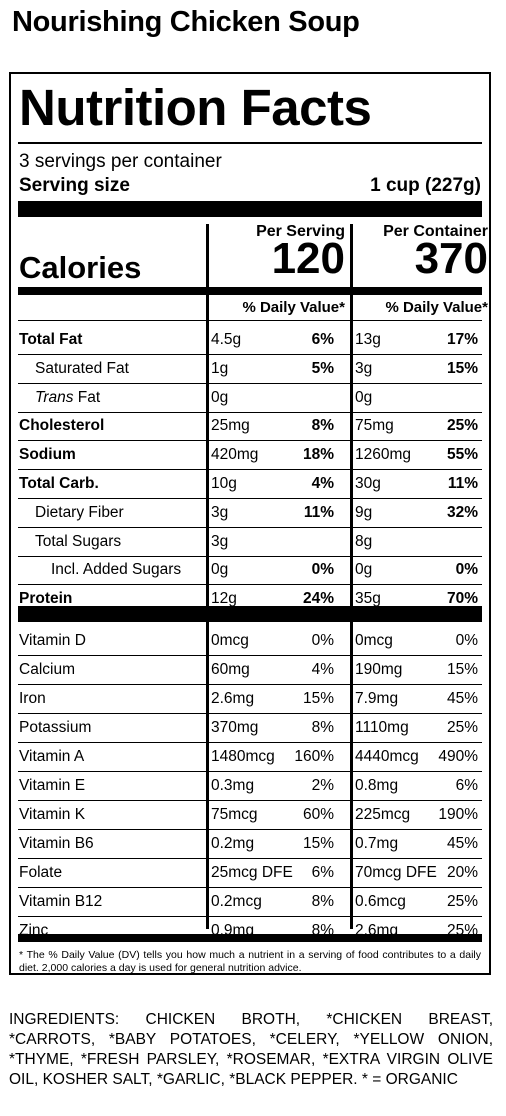 Image resolution: width=506 pixels, height=1116 pixels. What do you see at coordinates (462, 872) in the screenshot?
I see `container-dv: 20%` at bounding box center [462, 872].